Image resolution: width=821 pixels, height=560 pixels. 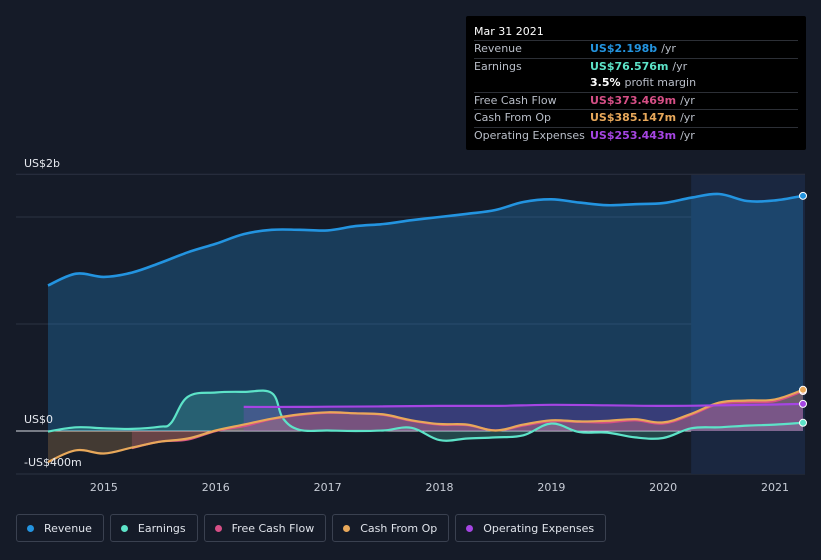 I want to click on x-tick-label: 2019, so click(x=551, y=487).